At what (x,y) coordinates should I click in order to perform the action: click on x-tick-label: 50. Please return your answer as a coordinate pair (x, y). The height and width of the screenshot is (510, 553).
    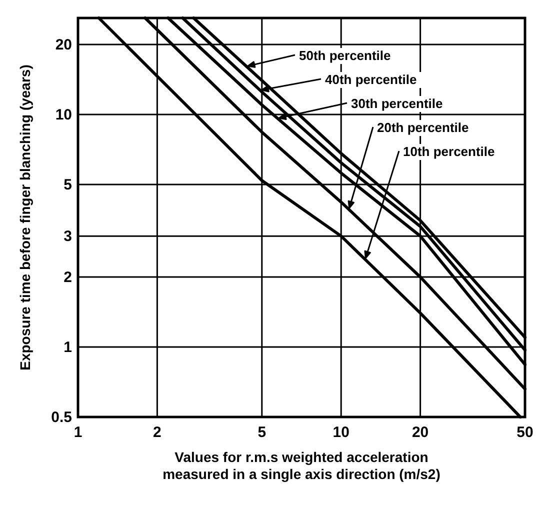
    Looking at the image, I should click on (525, 432).